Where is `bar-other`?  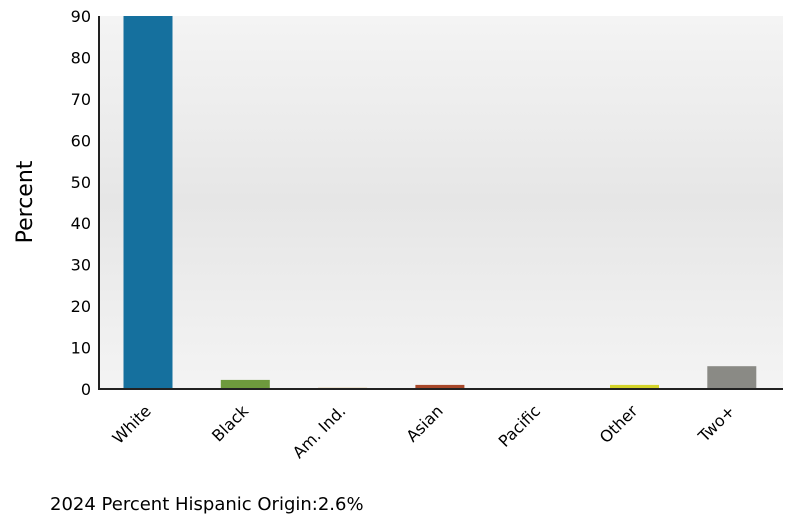 bar-other is located at coordinates (634, 386).